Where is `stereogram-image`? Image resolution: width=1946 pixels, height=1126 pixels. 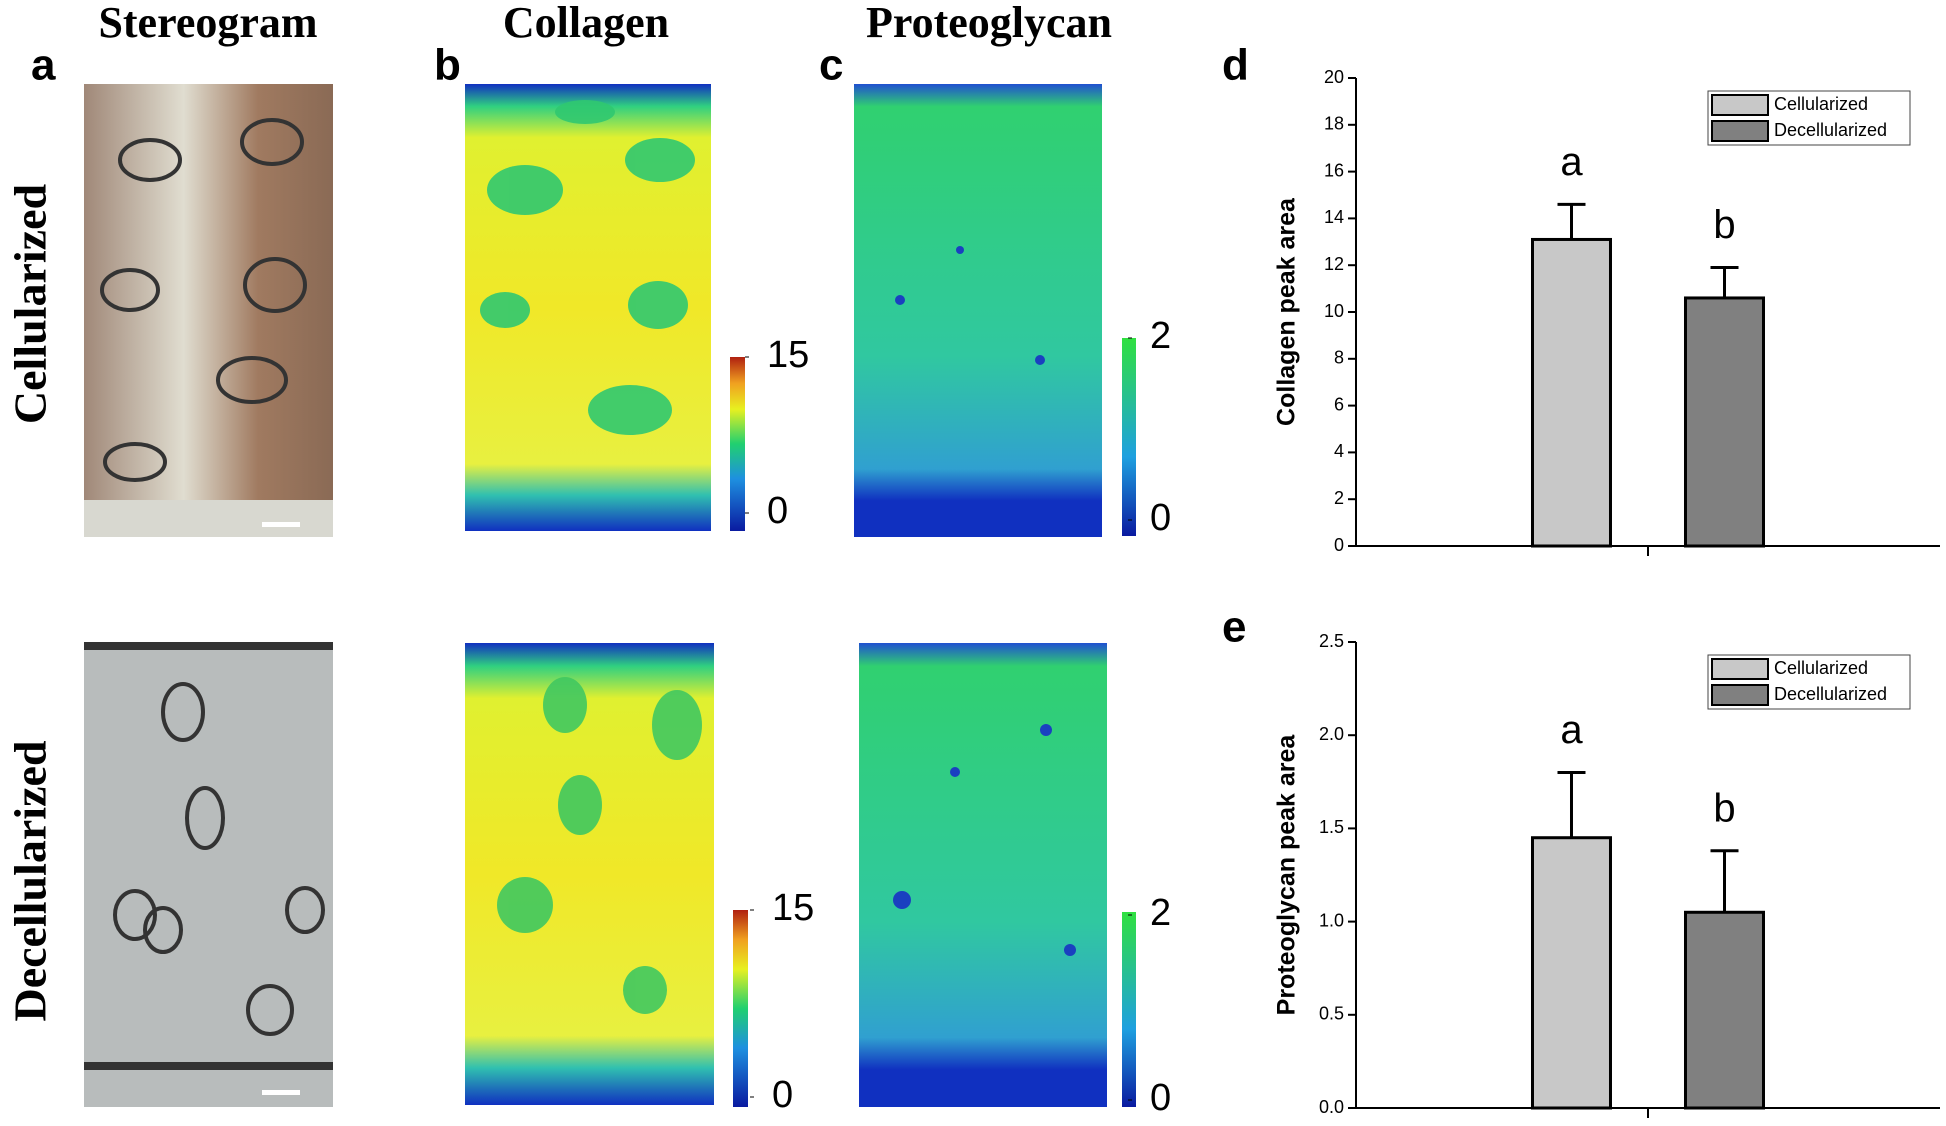 stereogram-image is located at coordinates (208, 595).